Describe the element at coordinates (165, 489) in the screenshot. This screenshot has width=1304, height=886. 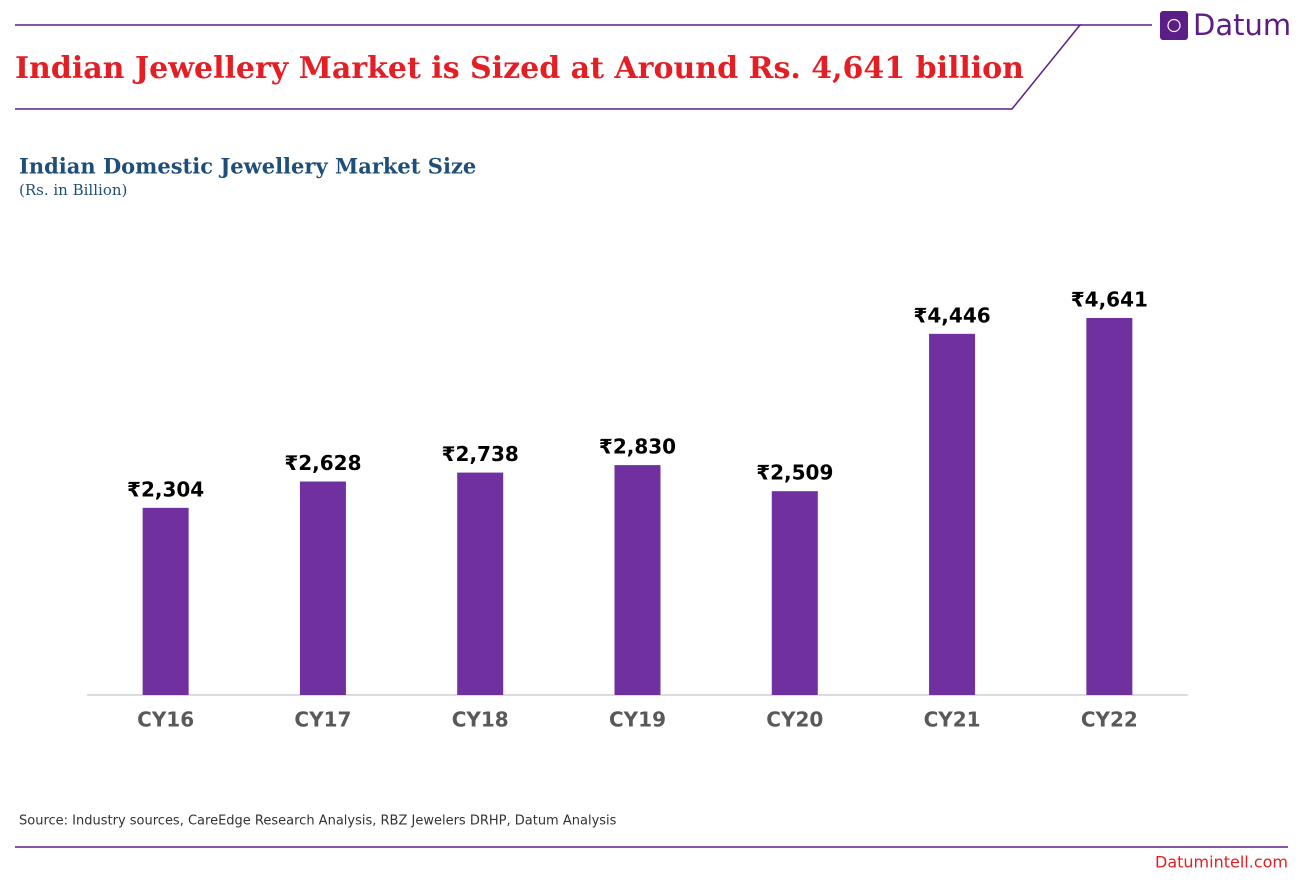
I see `value-label: ₹2,304` at that location.